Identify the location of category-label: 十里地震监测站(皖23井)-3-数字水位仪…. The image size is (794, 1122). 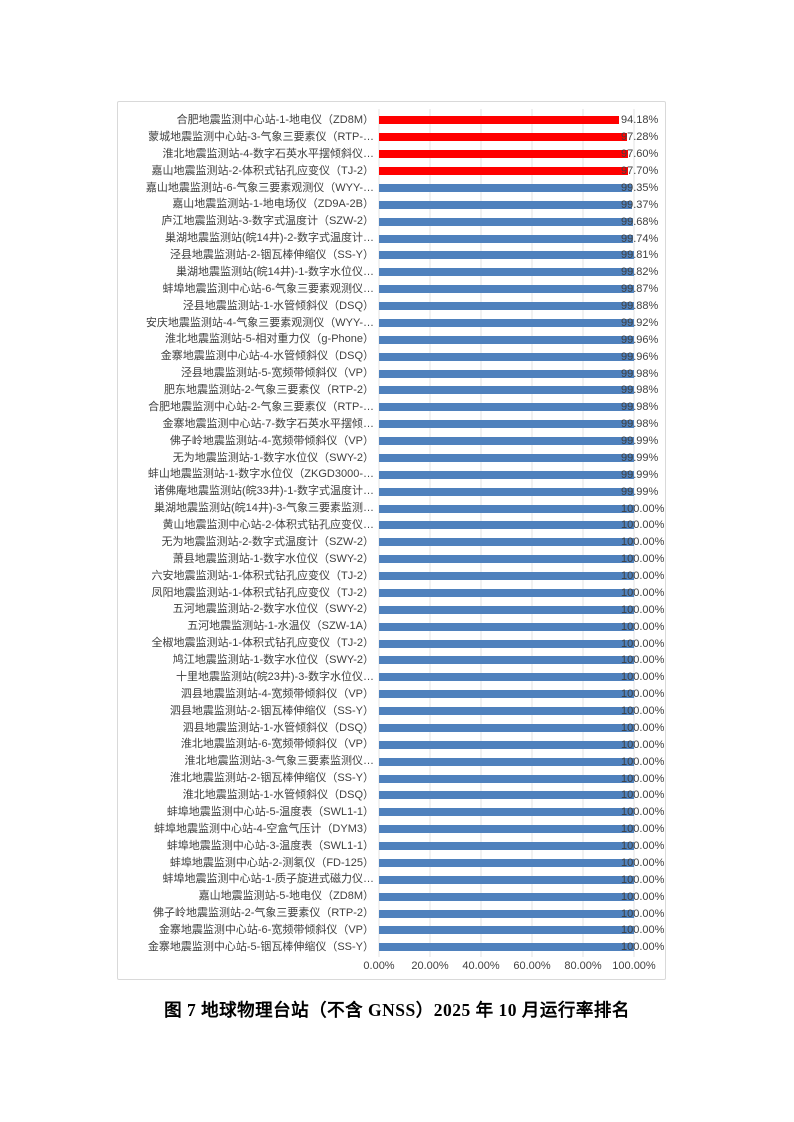
(274, 676).